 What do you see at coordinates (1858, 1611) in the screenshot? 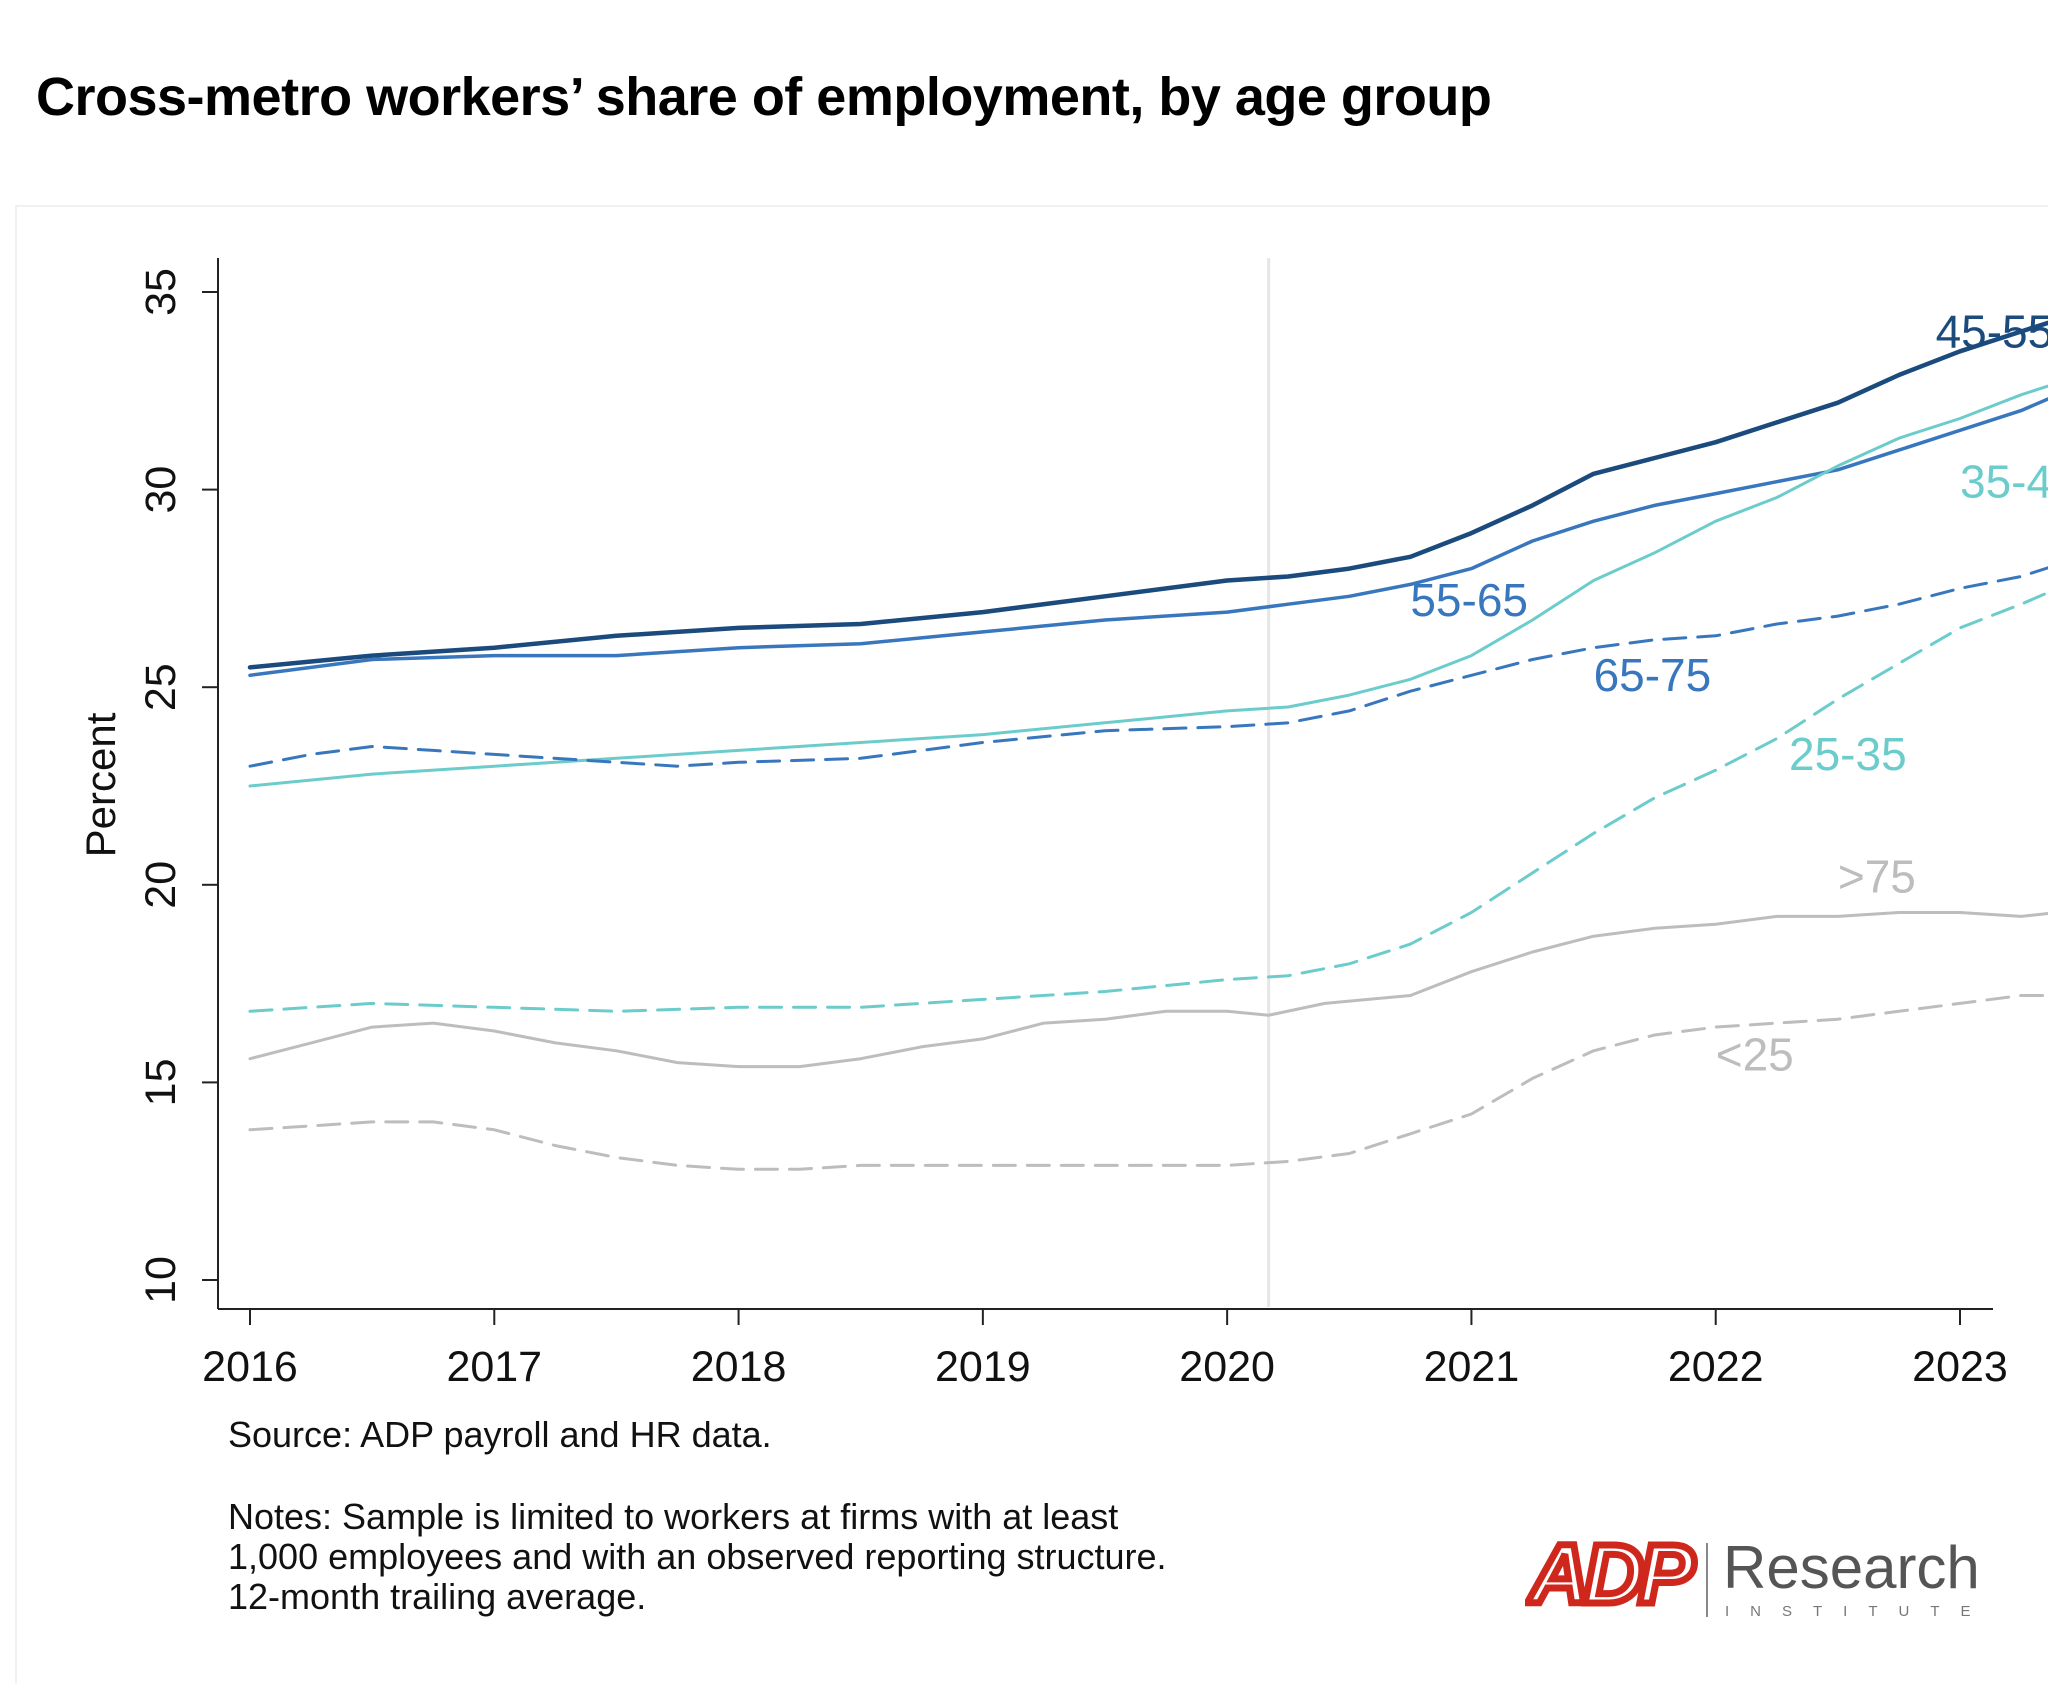
I see `logo-institute-text: INSTITUTE` at bounding box center [1858, 1611].